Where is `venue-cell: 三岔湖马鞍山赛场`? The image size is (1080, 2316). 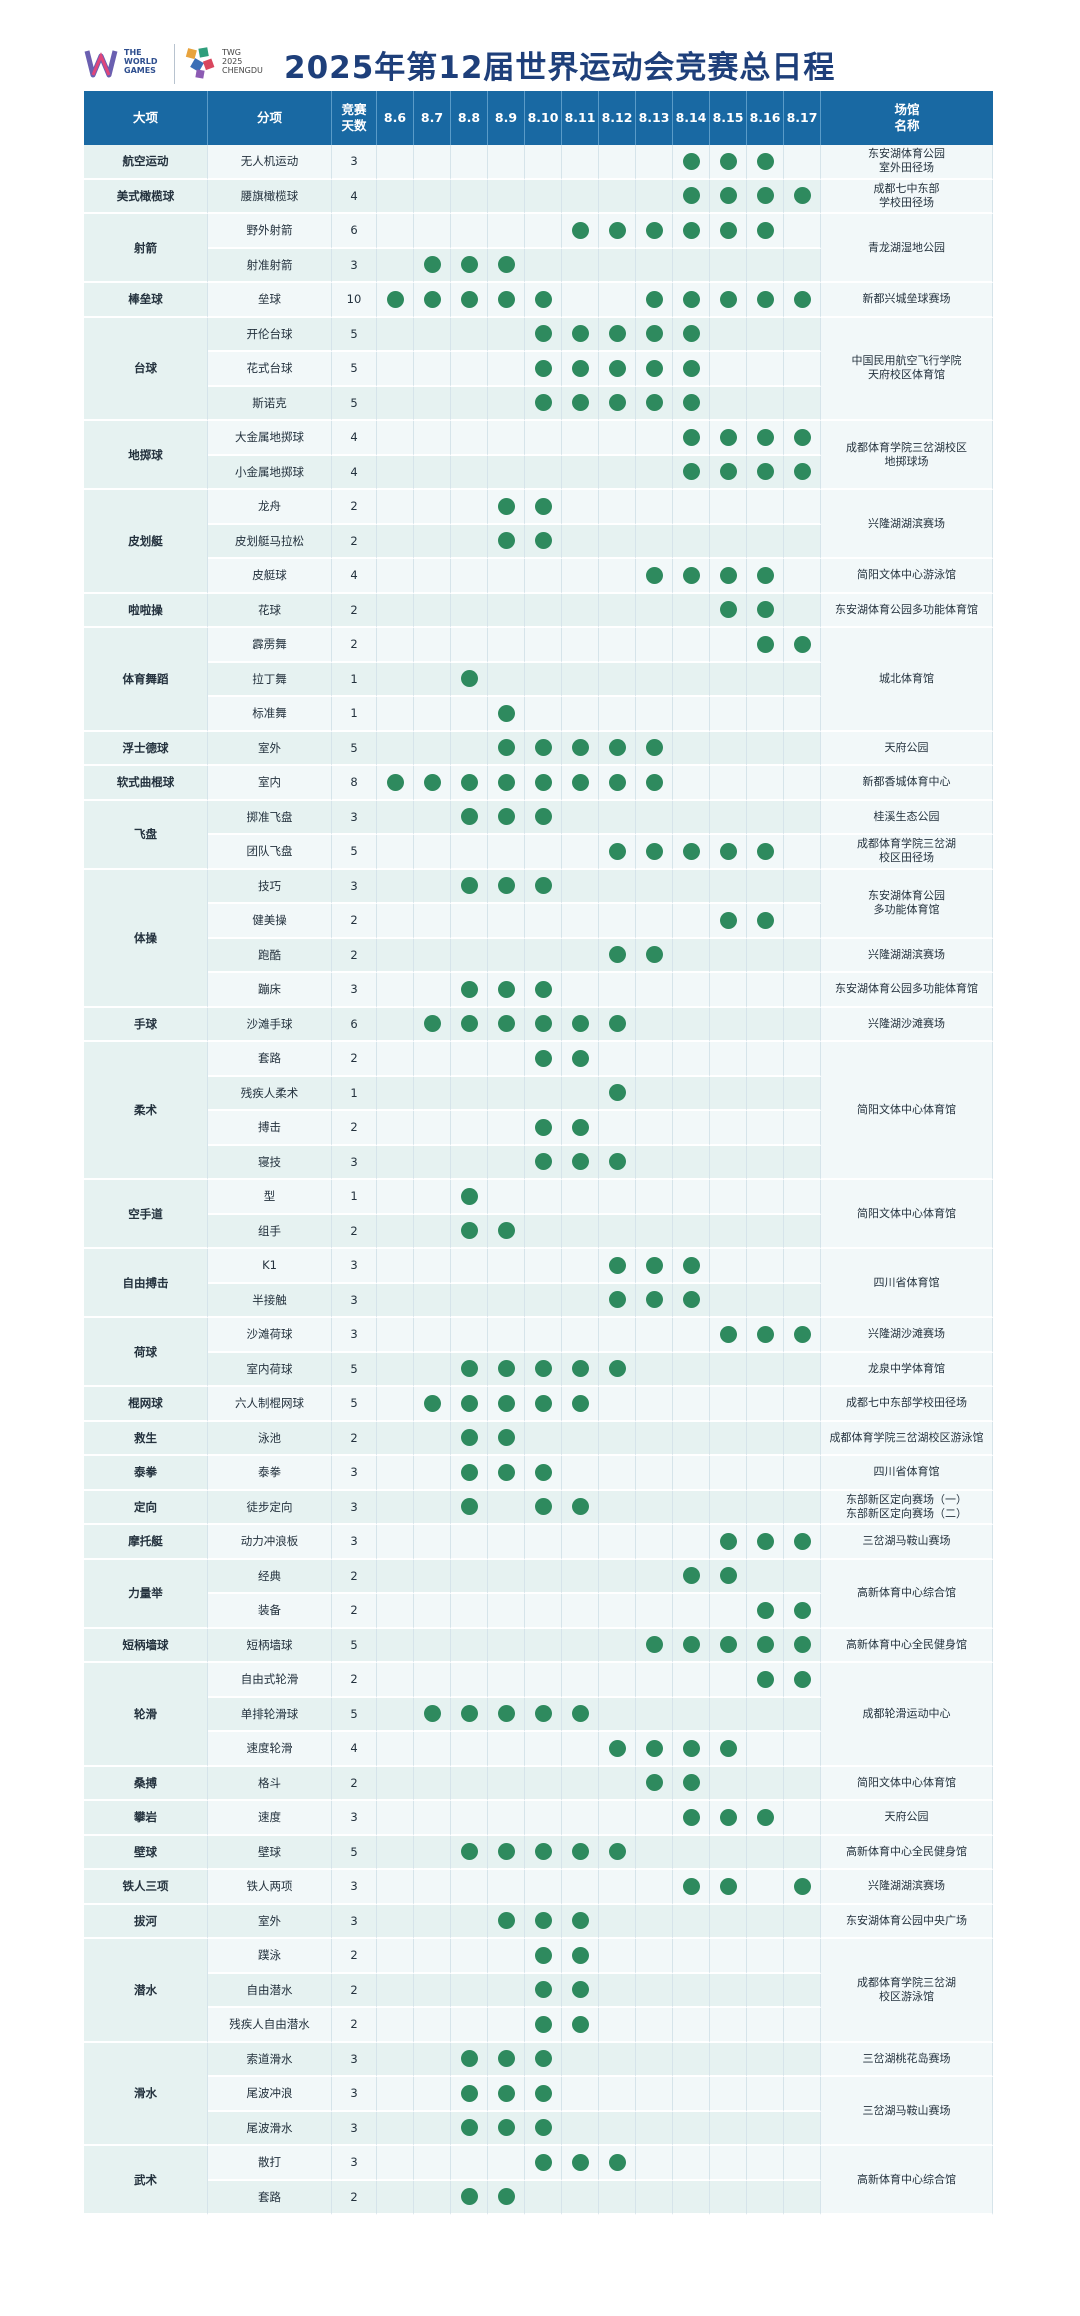
venue-cell: 三岔湖马鞍山赛场 is located at coordinates (907, 1542).